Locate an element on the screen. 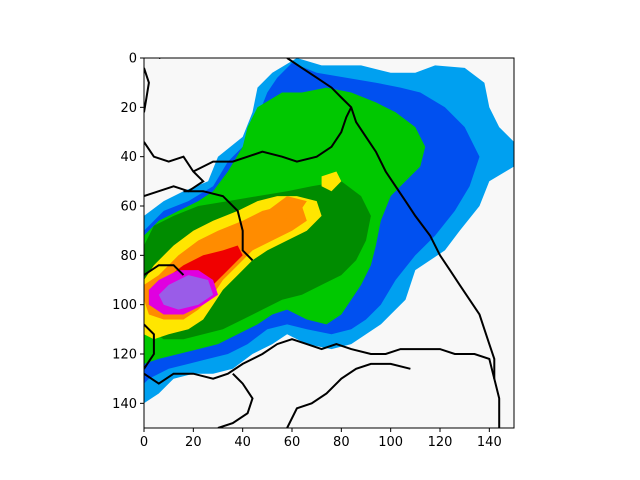  x-tick-label-140: 140 is located at coordinates (489, 442).